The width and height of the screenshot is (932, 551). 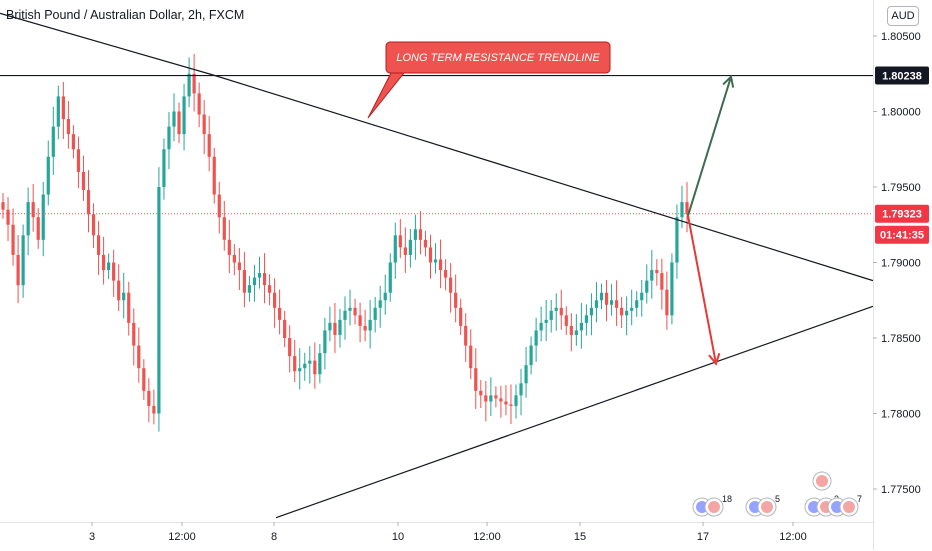 I want to click on event-marker: 18, so click(x=712, y=505).